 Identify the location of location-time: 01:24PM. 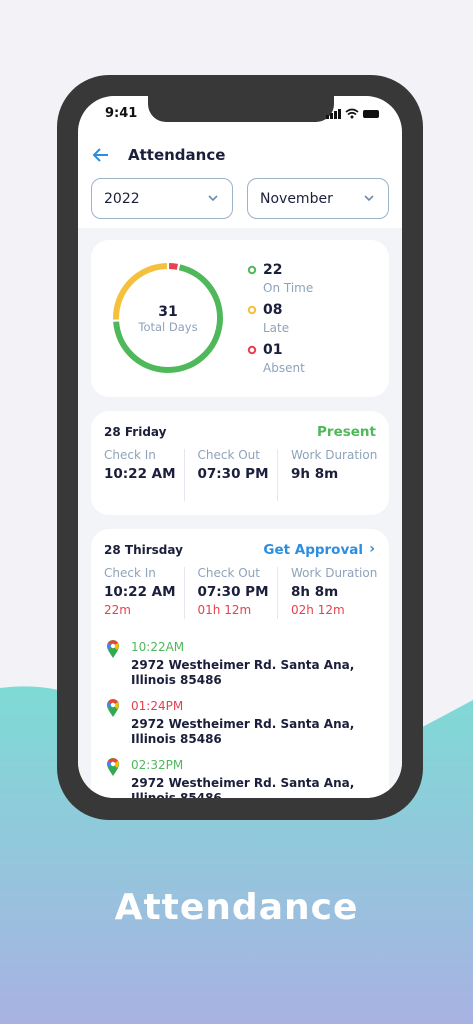
(157, 706).